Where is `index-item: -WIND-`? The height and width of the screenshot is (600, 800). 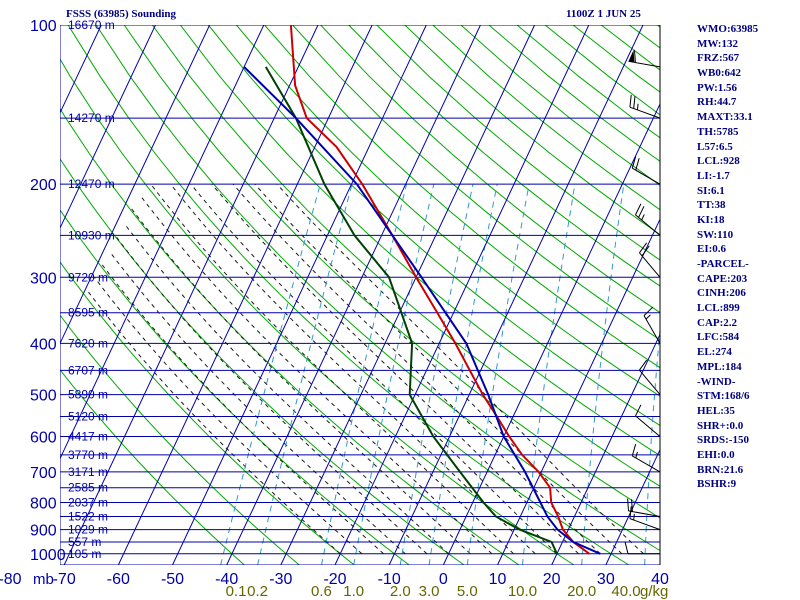 index-item: -WIND- is located at coordinates (716, 381).